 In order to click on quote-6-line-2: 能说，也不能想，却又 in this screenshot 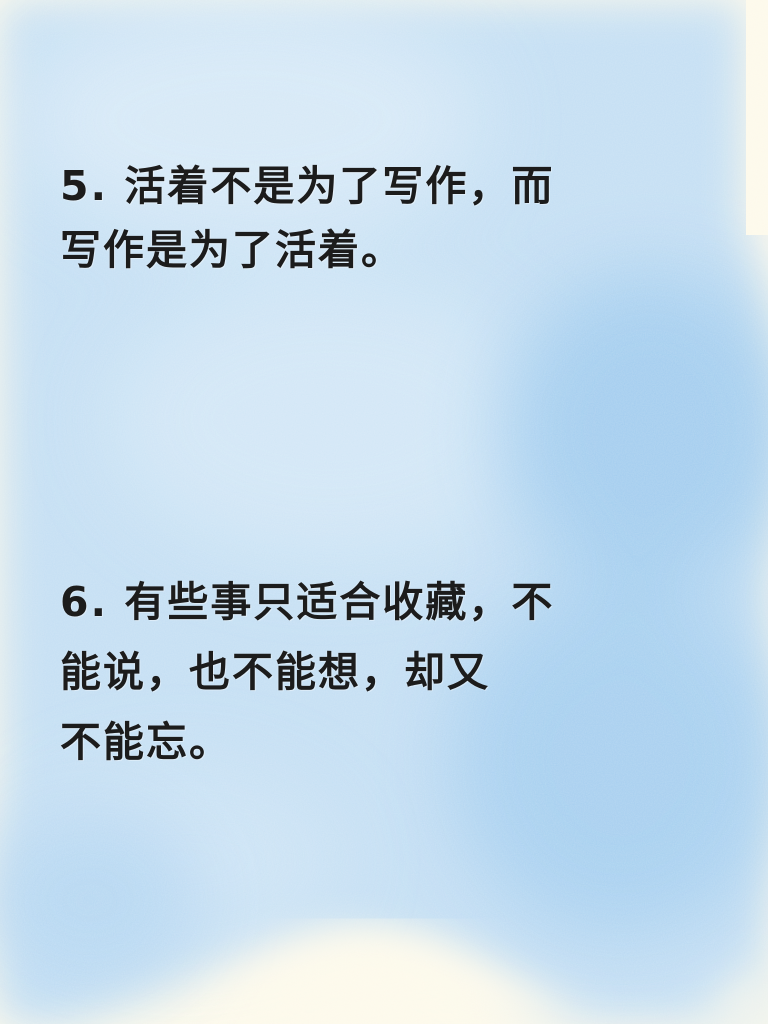, I will do `click(275, 672)`.